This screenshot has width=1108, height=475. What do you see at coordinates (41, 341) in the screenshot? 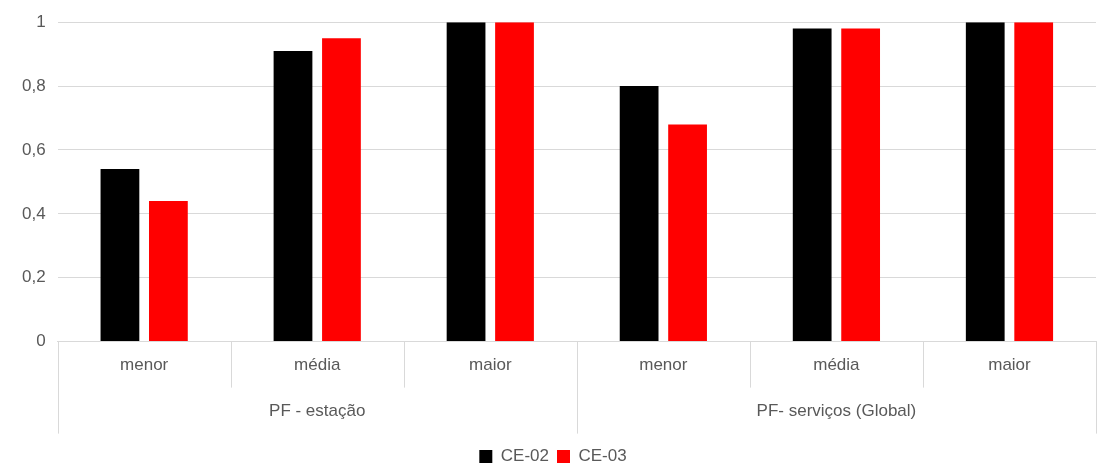
I see `y-tick-label: 0` at bounding box center [41, 341].